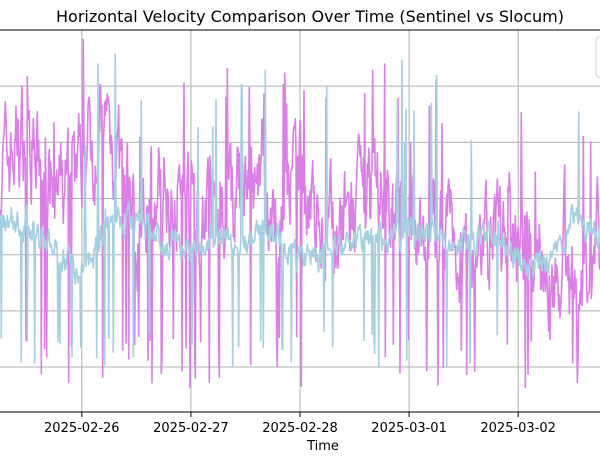 The width and height of the screenshot is (600, 462). Describe the element at coordinates (191, 428) in the screenshot. I see `x-tick-label: 2025-02-27` at that location.